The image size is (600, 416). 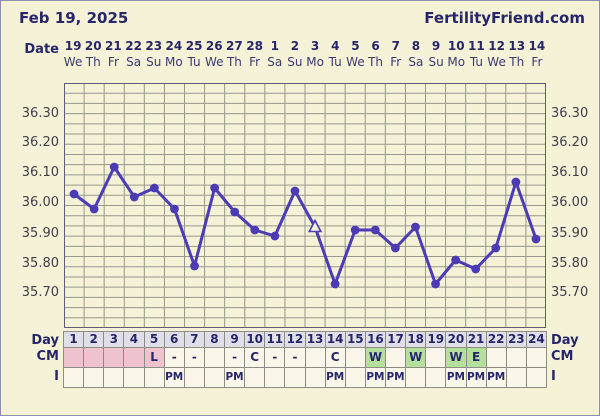 I want to click on date-number-cell: 8, so click(x=416, y=46).